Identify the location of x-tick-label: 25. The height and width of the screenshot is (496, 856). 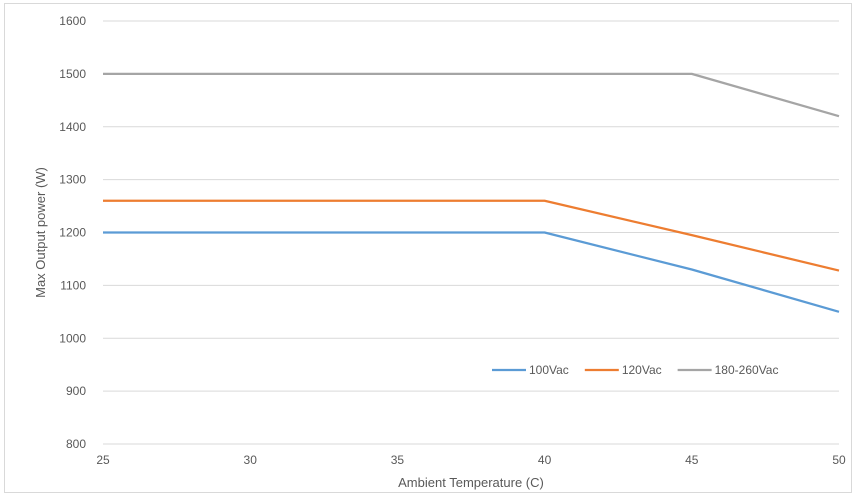
(103, 460).